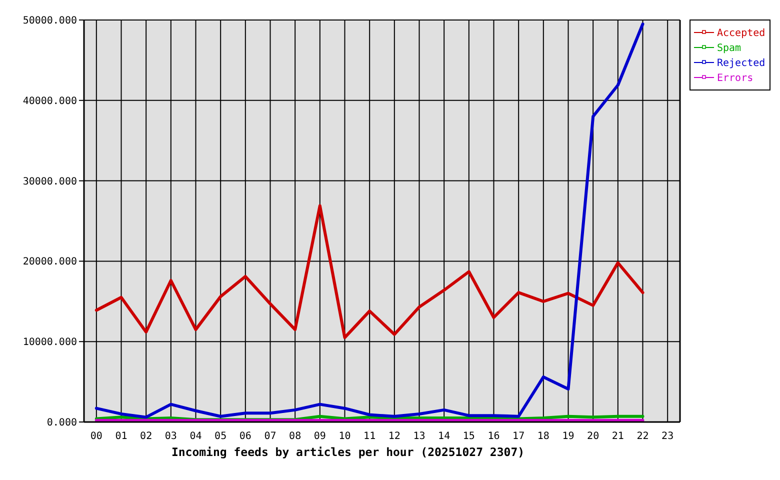 Image resolution: width=780 pixels, height=480 pixels. Describe the element at coordinates (49, 101) in the screenshot. I see `y-tick-label: 40000.000` at that location.